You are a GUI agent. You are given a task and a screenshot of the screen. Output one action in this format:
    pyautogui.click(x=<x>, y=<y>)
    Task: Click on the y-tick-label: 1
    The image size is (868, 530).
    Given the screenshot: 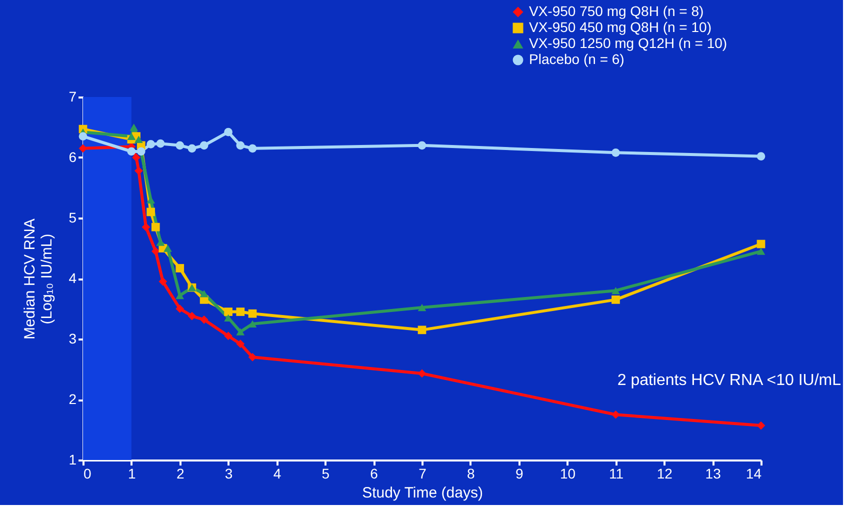 What is the action you would take?
    pyautogui.click(x=72, y=460)
    